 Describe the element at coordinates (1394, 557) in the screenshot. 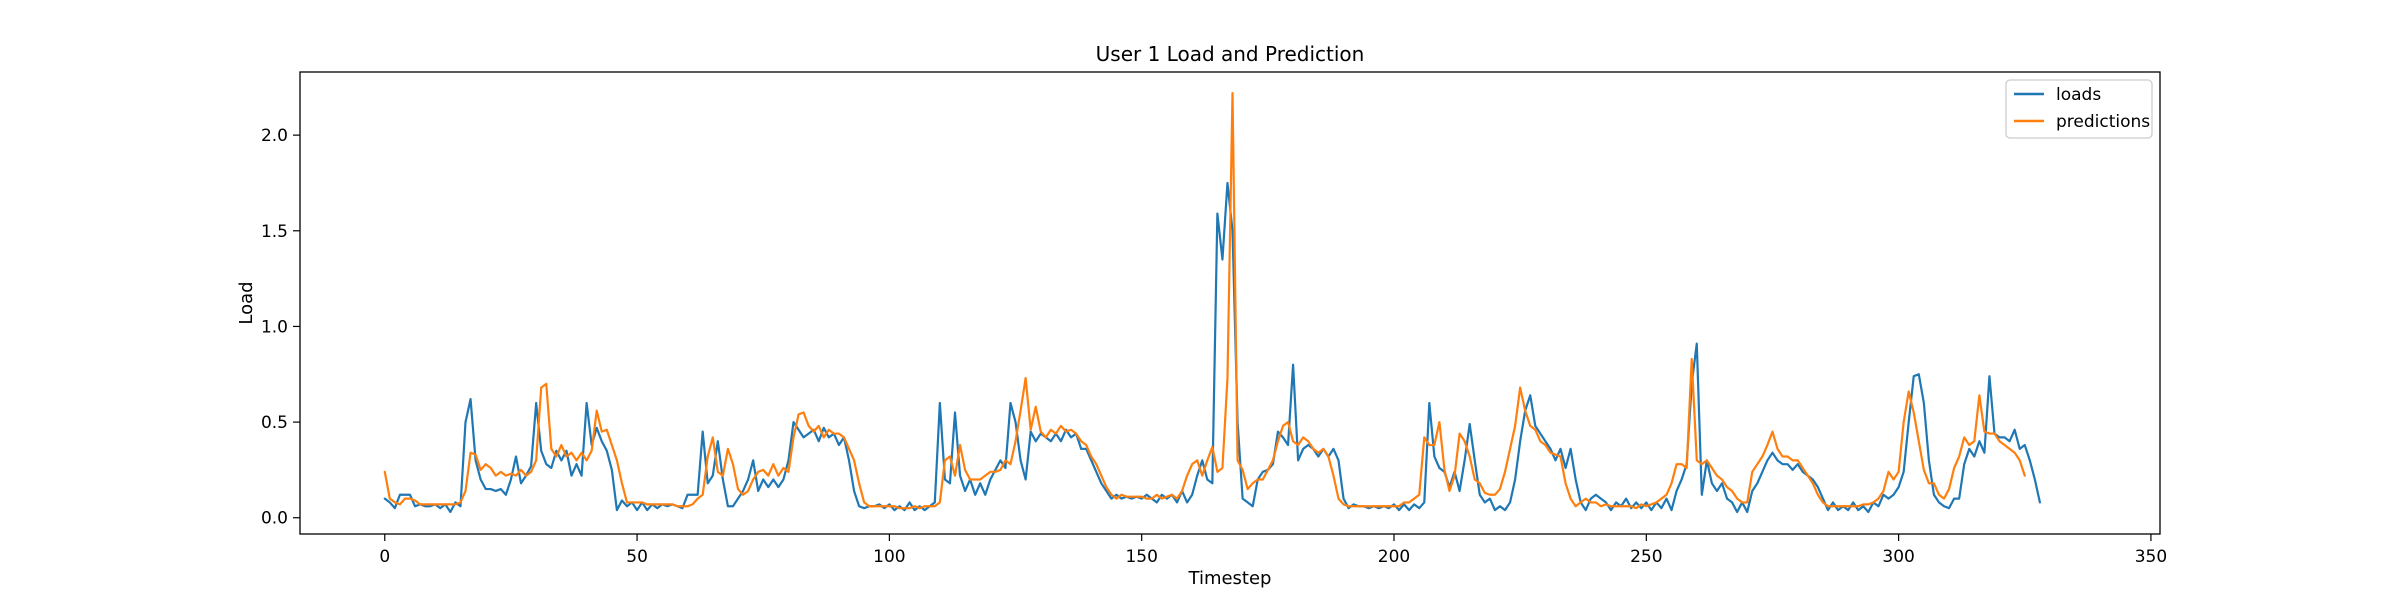

I see `x-tick-label: 200` at that location.